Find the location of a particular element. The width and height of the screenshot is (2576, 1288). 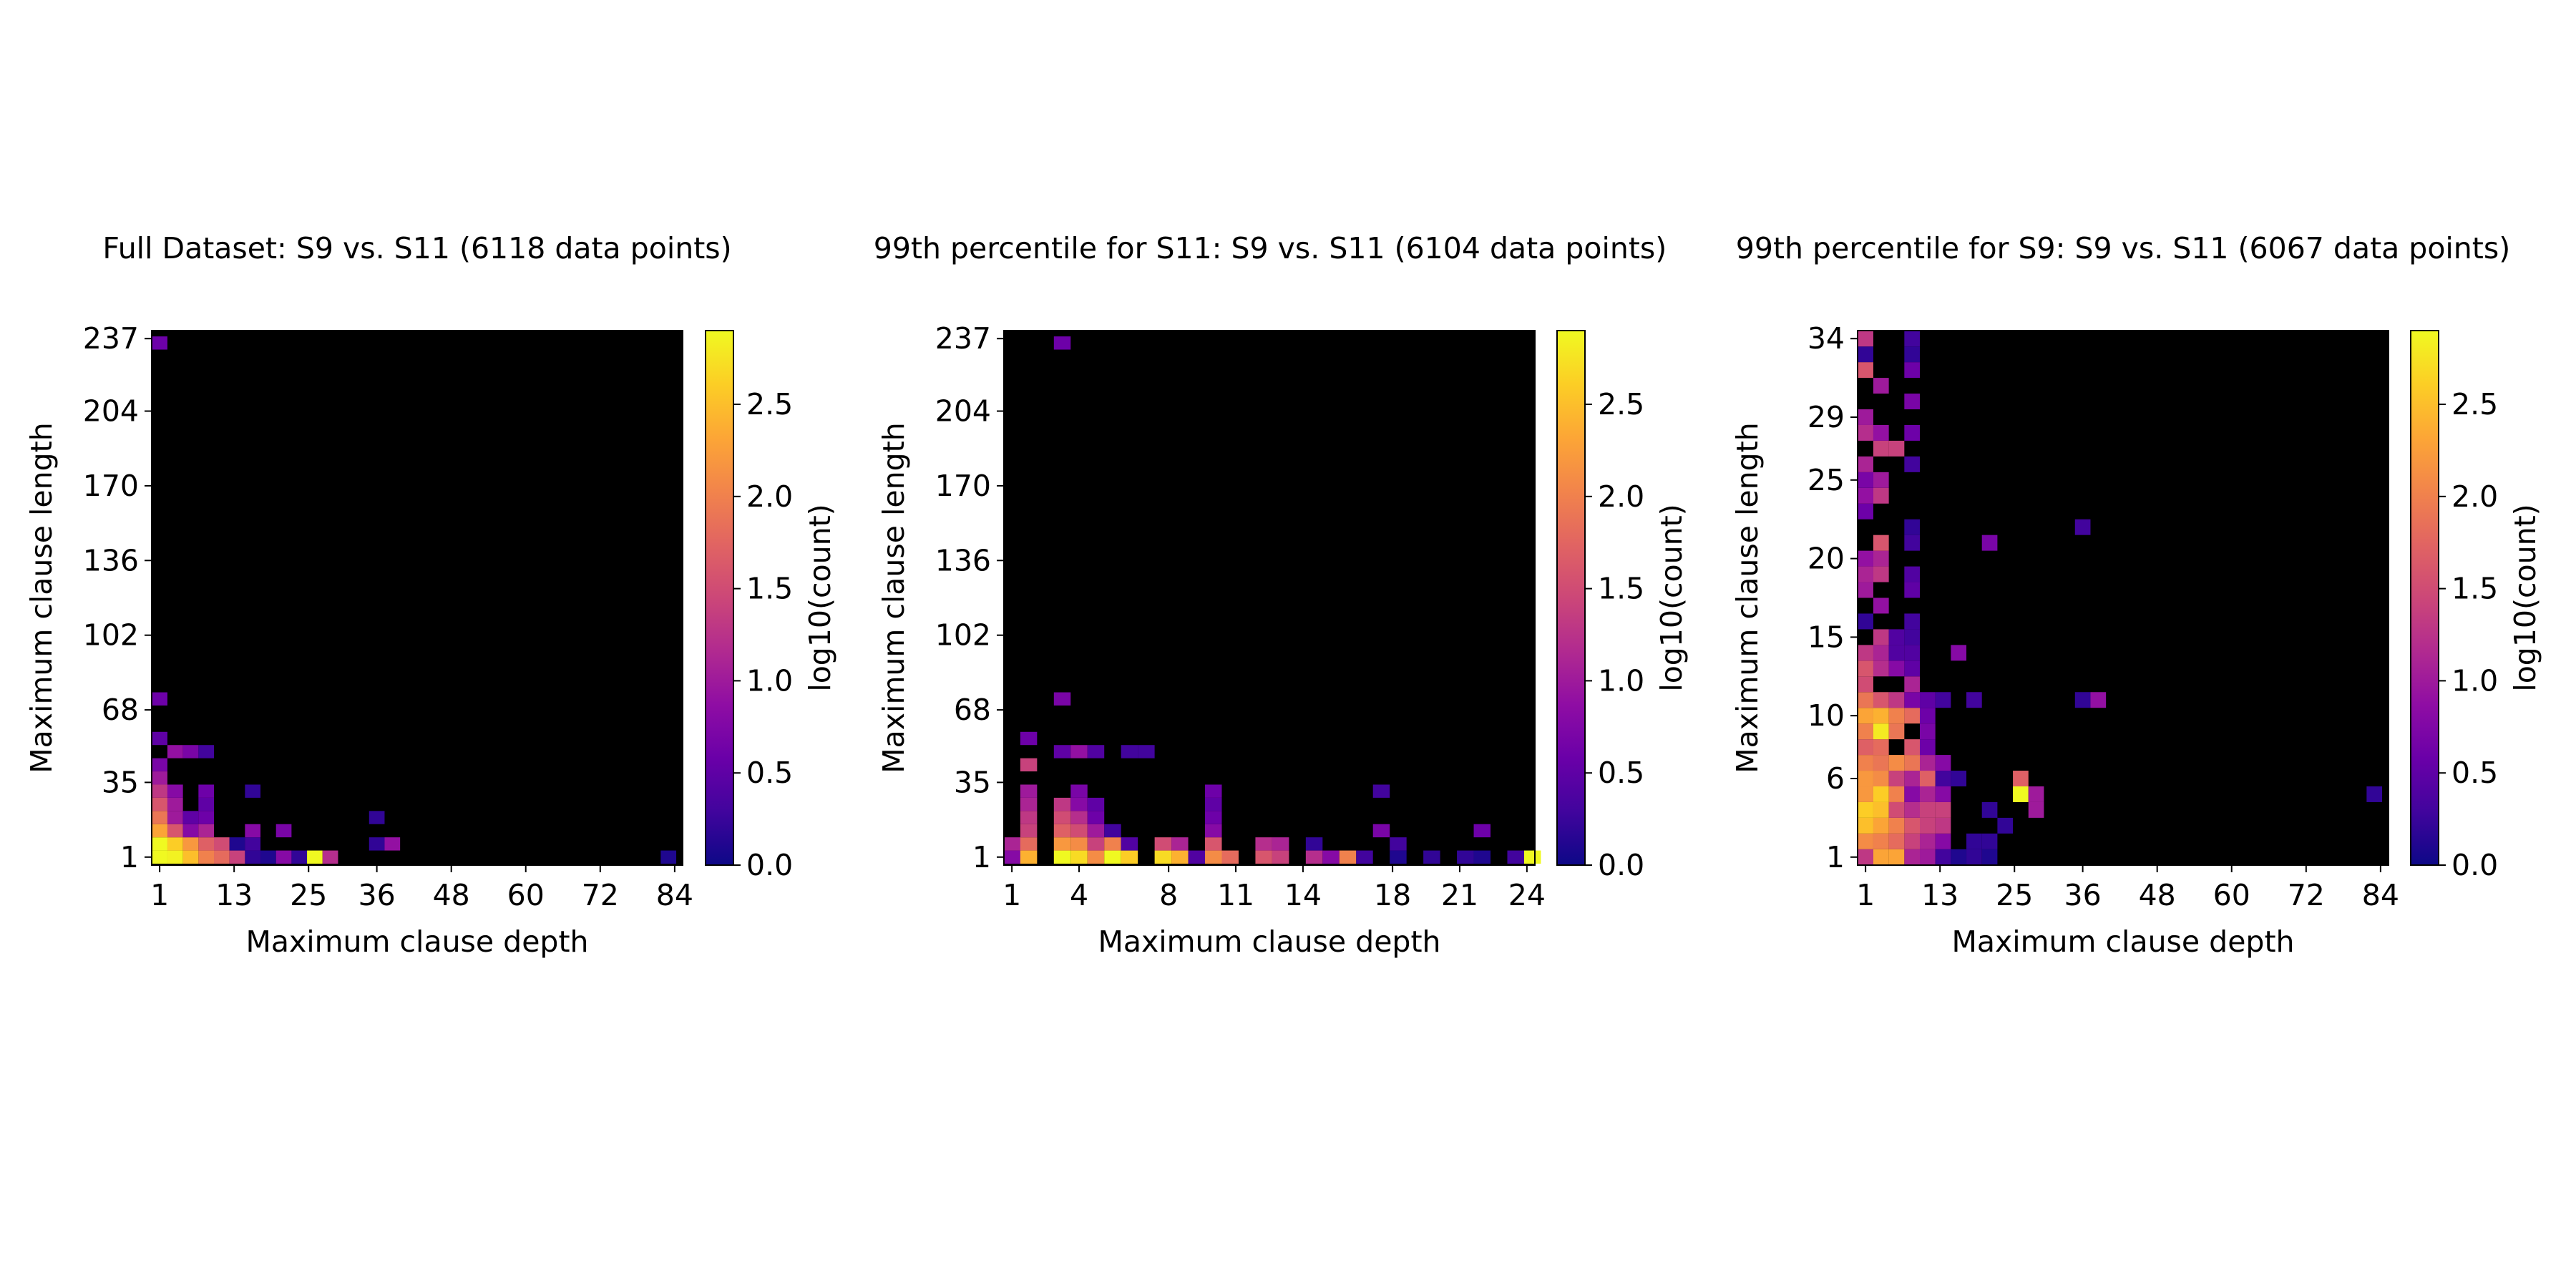

x-tick-label: 84 is located at coordinates (674, 895).